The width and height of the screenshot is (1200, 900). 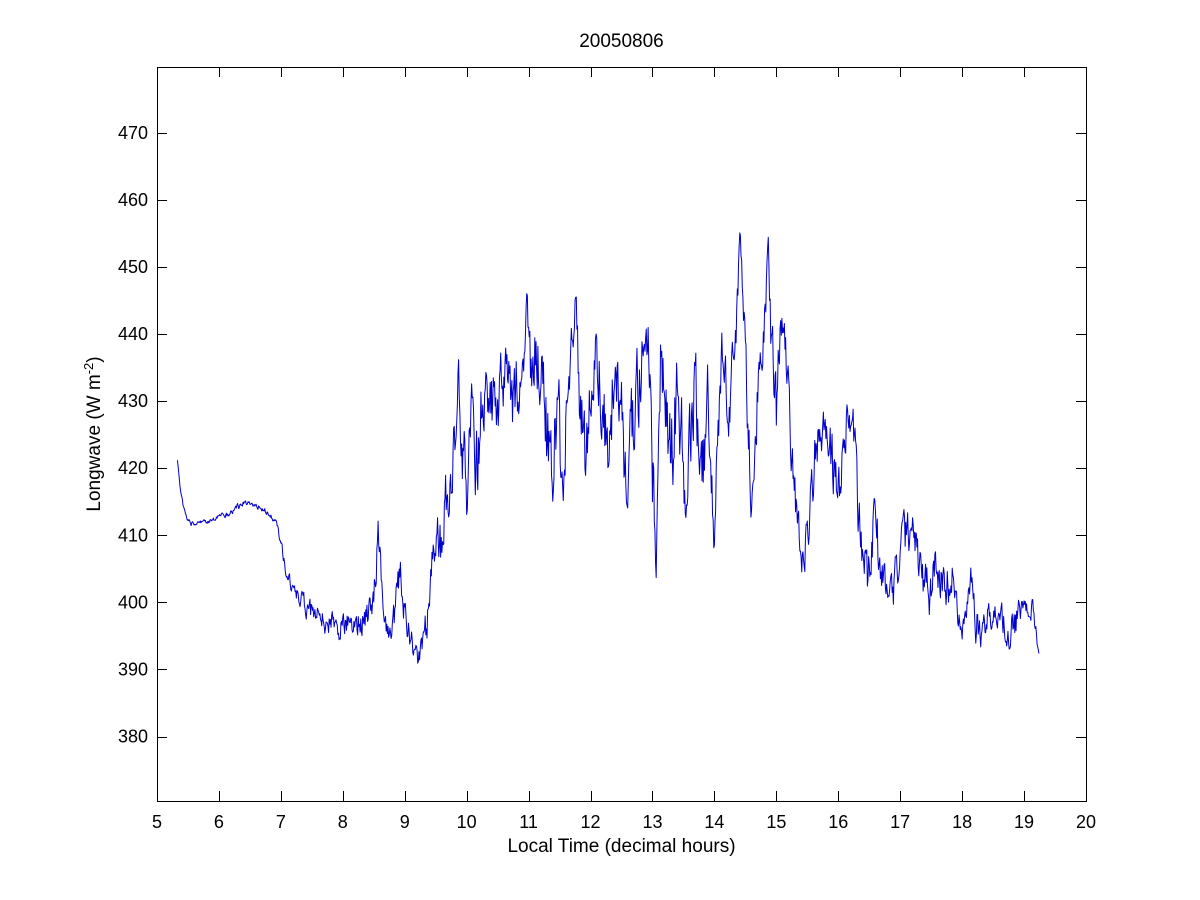 I want to click on x-tick-label: 20, so click(x=1086, y=822).